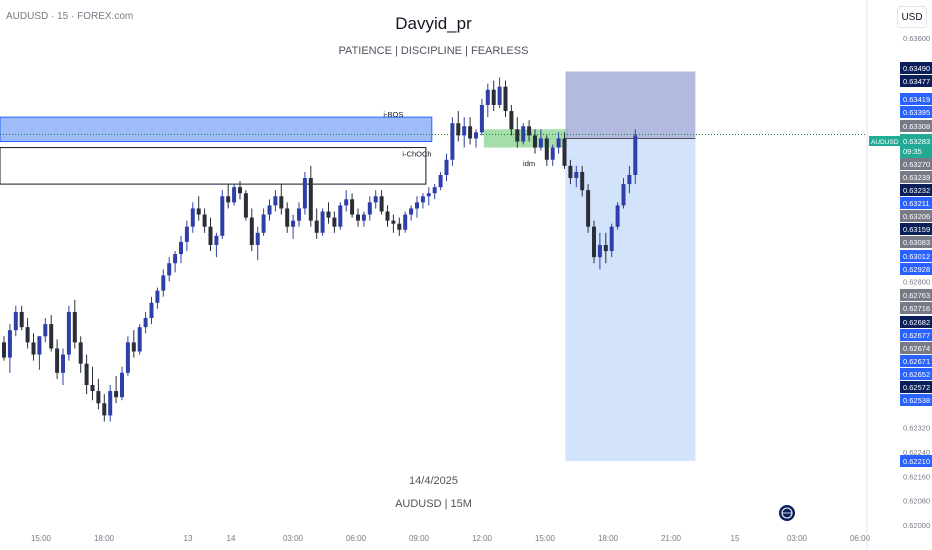  I want to click on globe-icon, so click(787, 513).